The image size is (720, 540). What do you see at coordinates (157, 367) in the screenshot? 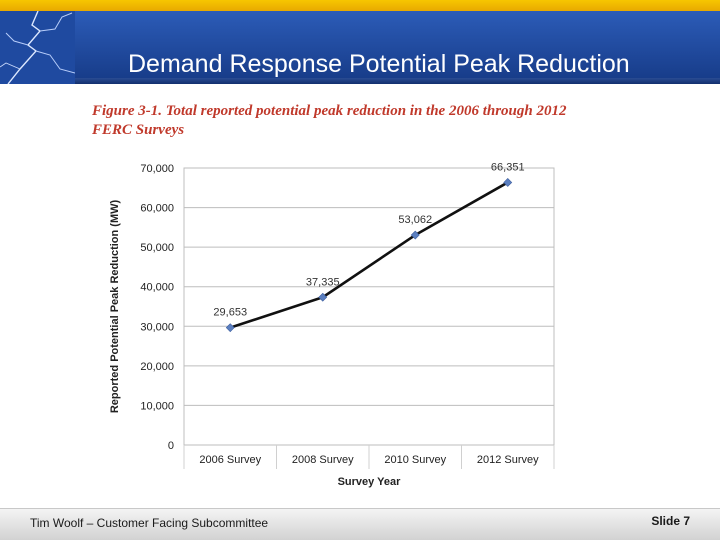
I see `y-tick-label: 20,000` at bounding box center [157, 367].